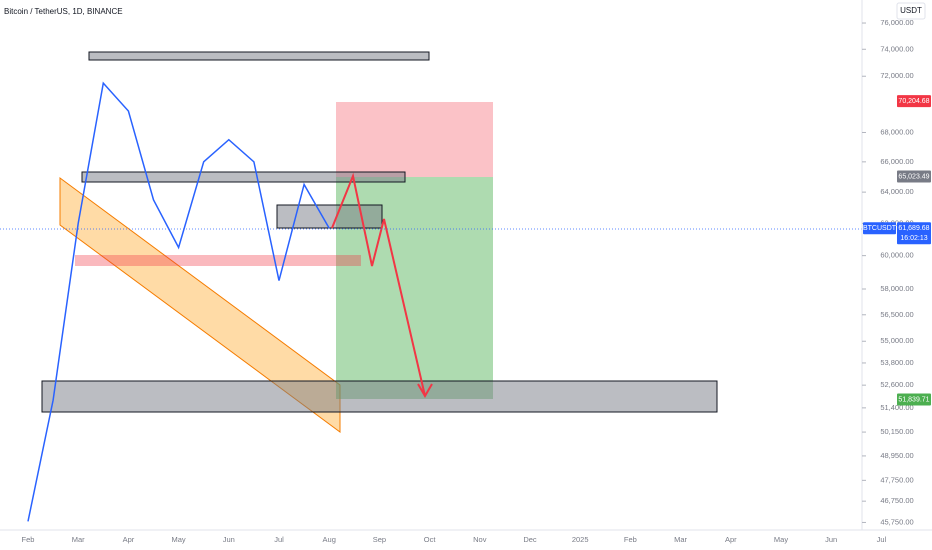  What do you see at coordinates (414, 139) in the screenshot?
I see `risk-zone` at bounding box center [414, 139].